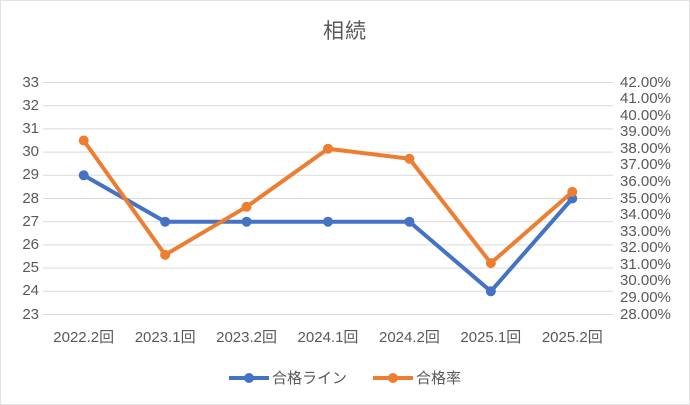 This screenshot has width=690, height=405. What do you see at coordinates (30, 244) in the screenshot?
I see `left-axis-tick-label: 26` at bounding box center [30, 244].